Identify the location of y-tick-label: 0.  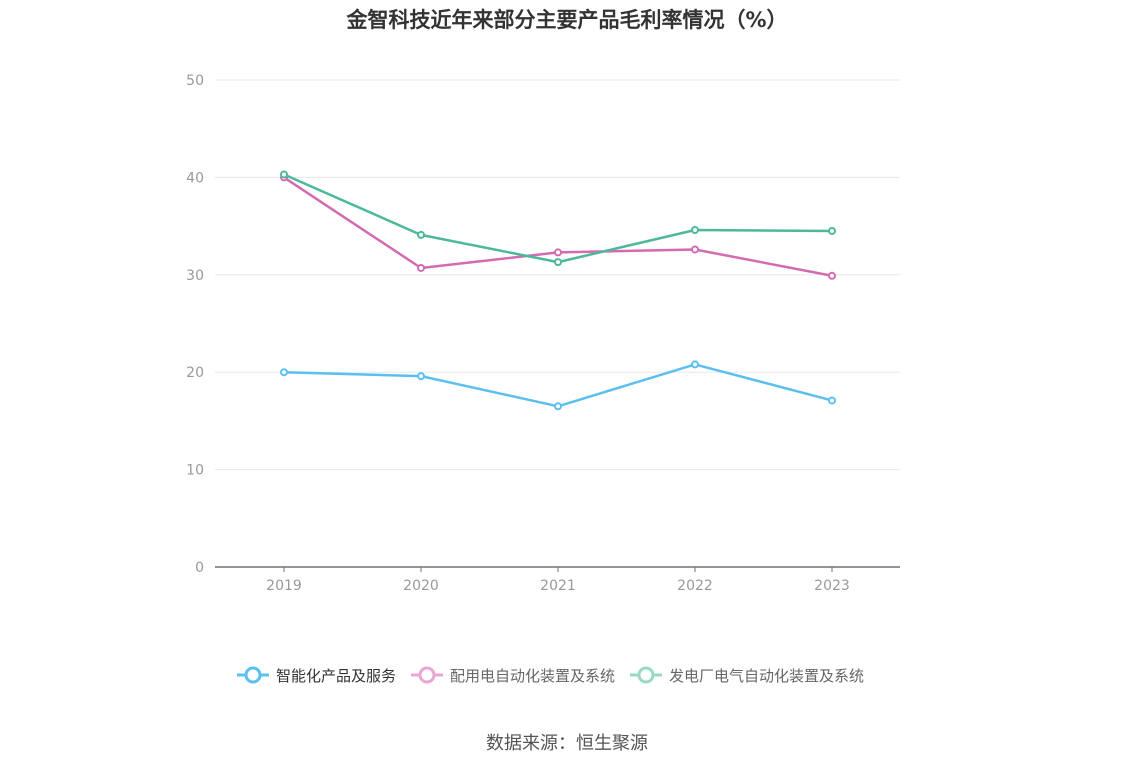
(199, 568).